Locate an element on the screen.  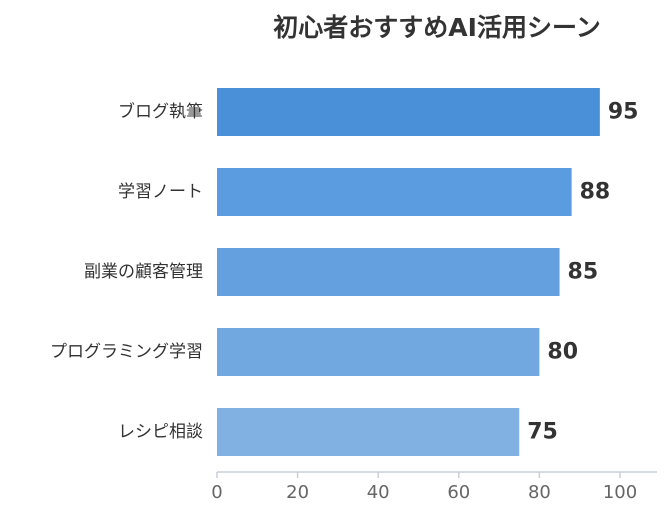
value-label: 75 is located at coordinates (542, 432).